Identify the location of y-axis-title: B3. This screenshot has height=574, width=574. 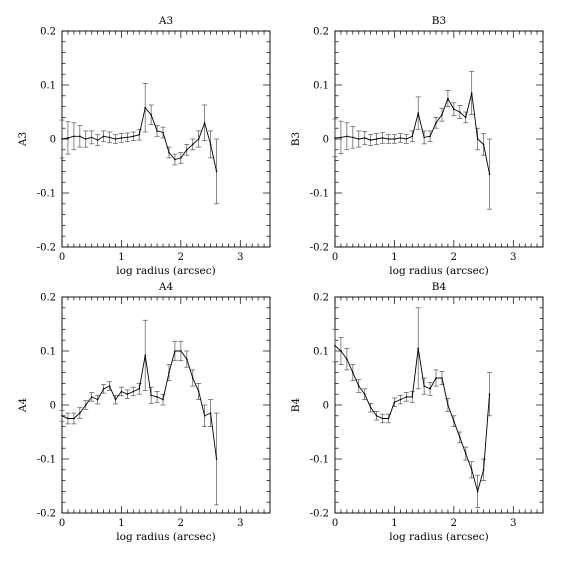
(296, 139).